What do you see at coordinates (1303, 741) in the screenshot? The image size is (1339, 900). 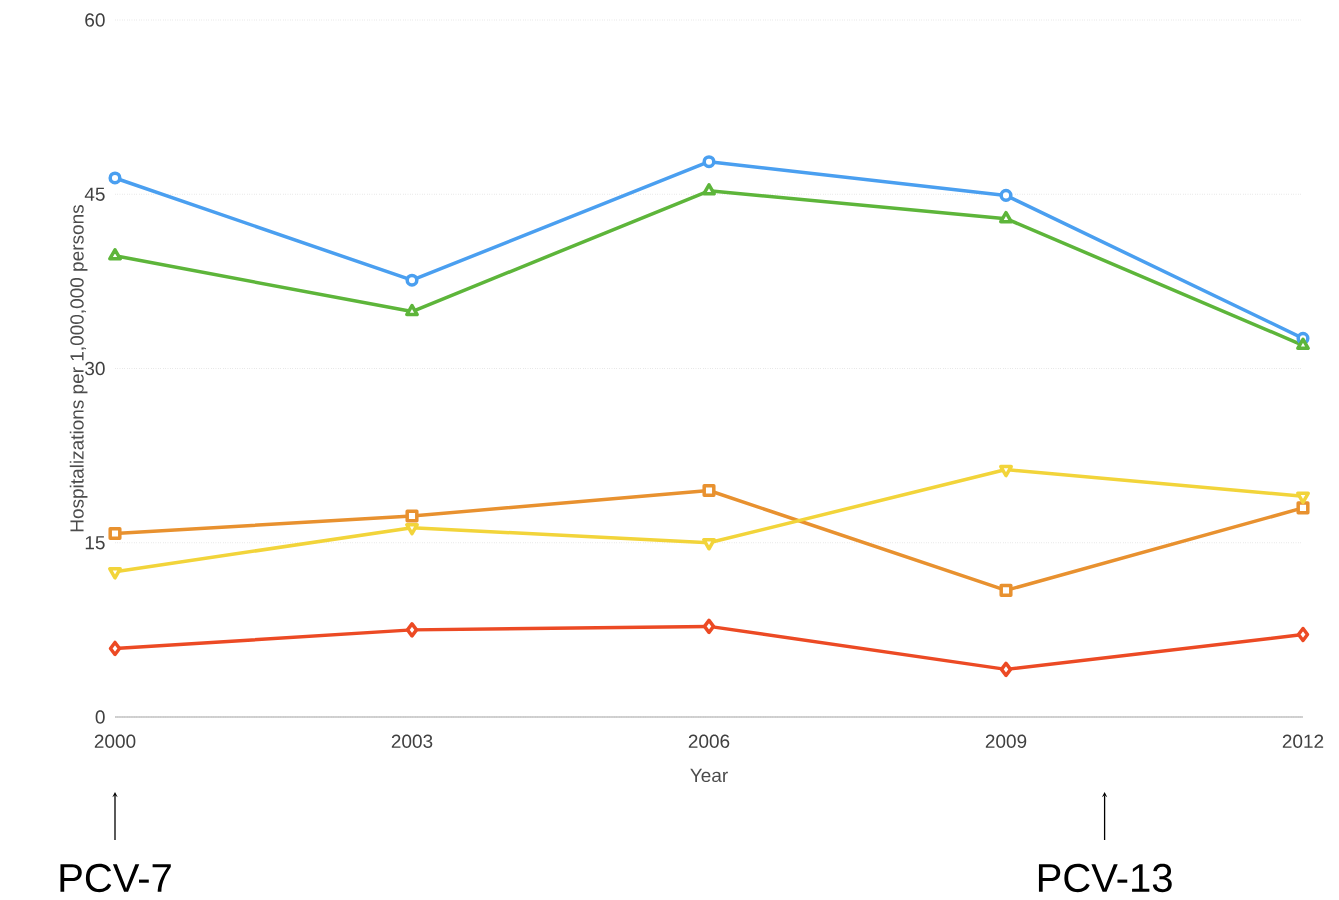 I see `x-tick-label: 2012` at bounding box center [1303, 741].